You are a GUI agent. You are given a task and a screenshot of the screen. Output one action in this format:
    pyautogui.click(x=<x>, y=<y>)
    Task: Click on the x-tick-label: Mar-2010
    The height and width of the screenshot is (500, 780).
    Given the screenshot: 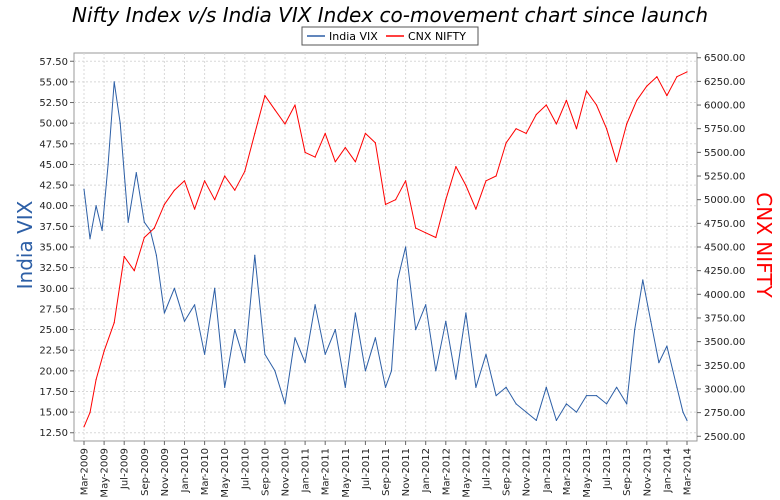 What is the action you would take?
    pyautogui.click(x=205, y=471)
    